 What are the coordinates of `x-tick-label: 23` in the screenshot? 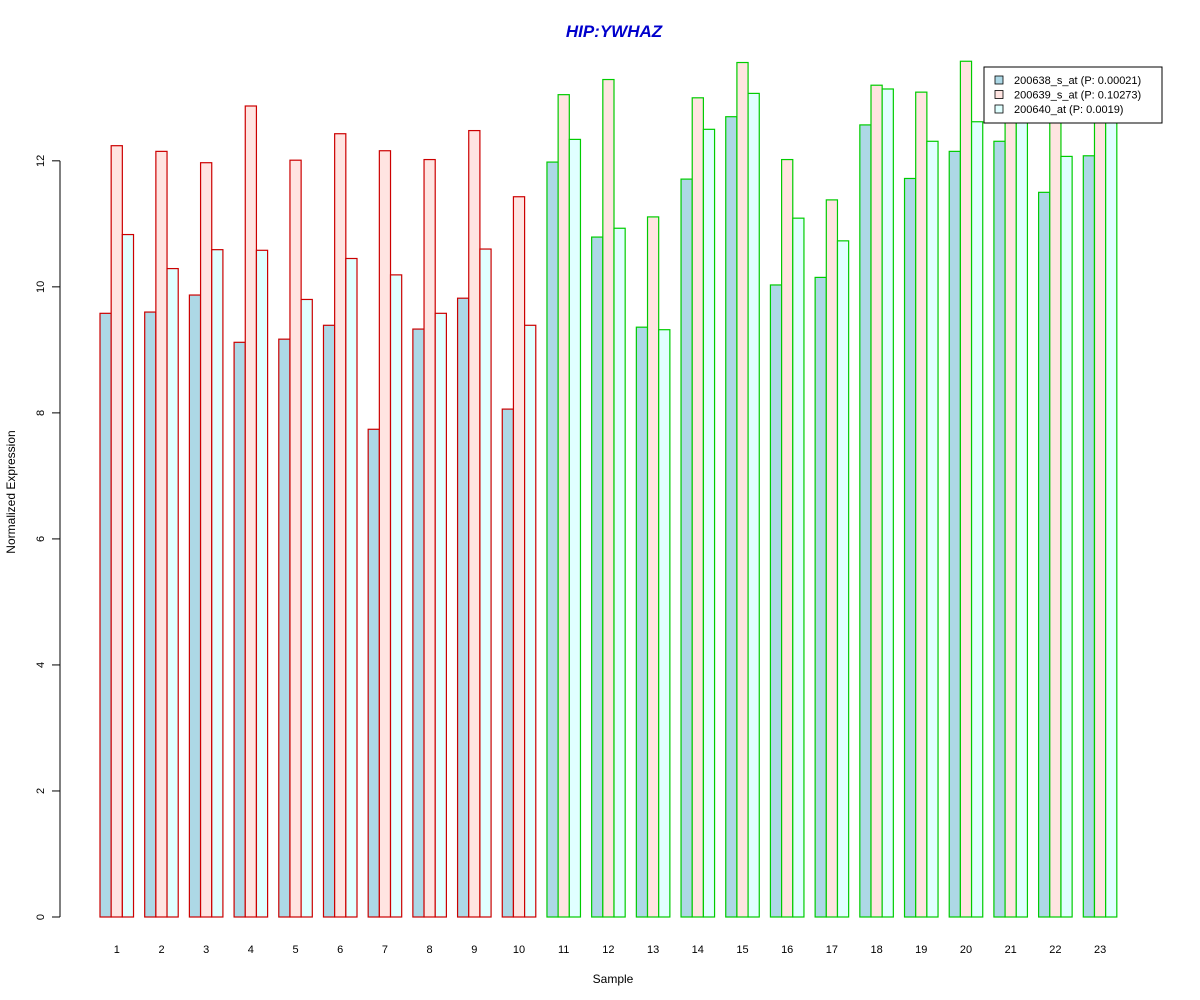 It's located at (1100, 950).